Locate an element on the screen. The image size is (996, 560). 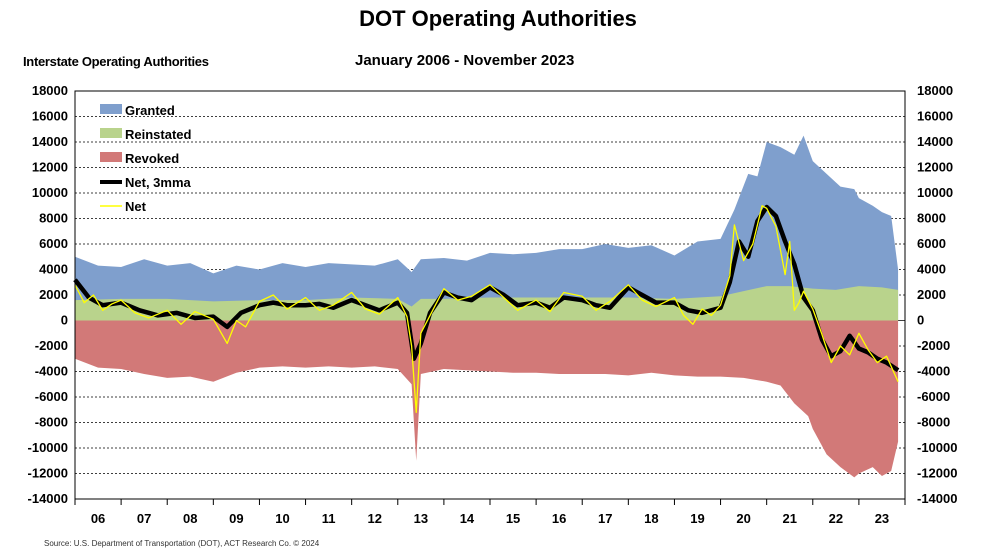
x-tick-label: 12 is located at coordinates (374, 518).